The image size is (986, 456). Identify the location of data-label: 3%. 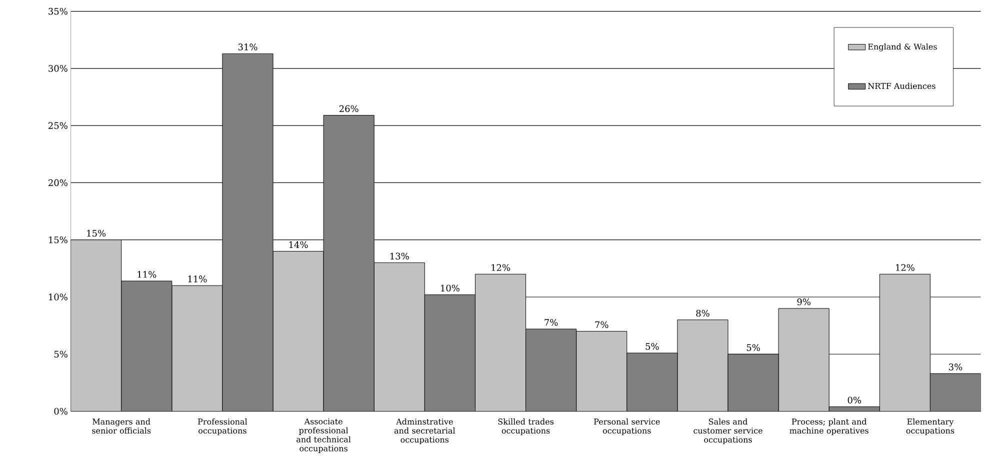
(955, 367).